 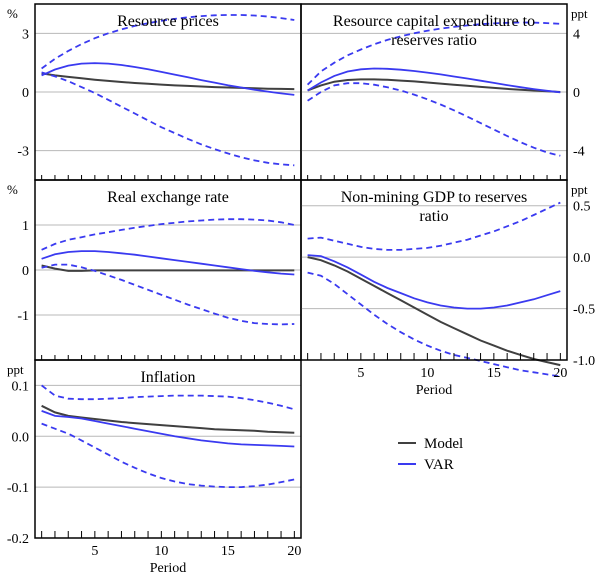 I want to click on y-tick-label: -0.1, so click(x=18, y=488).